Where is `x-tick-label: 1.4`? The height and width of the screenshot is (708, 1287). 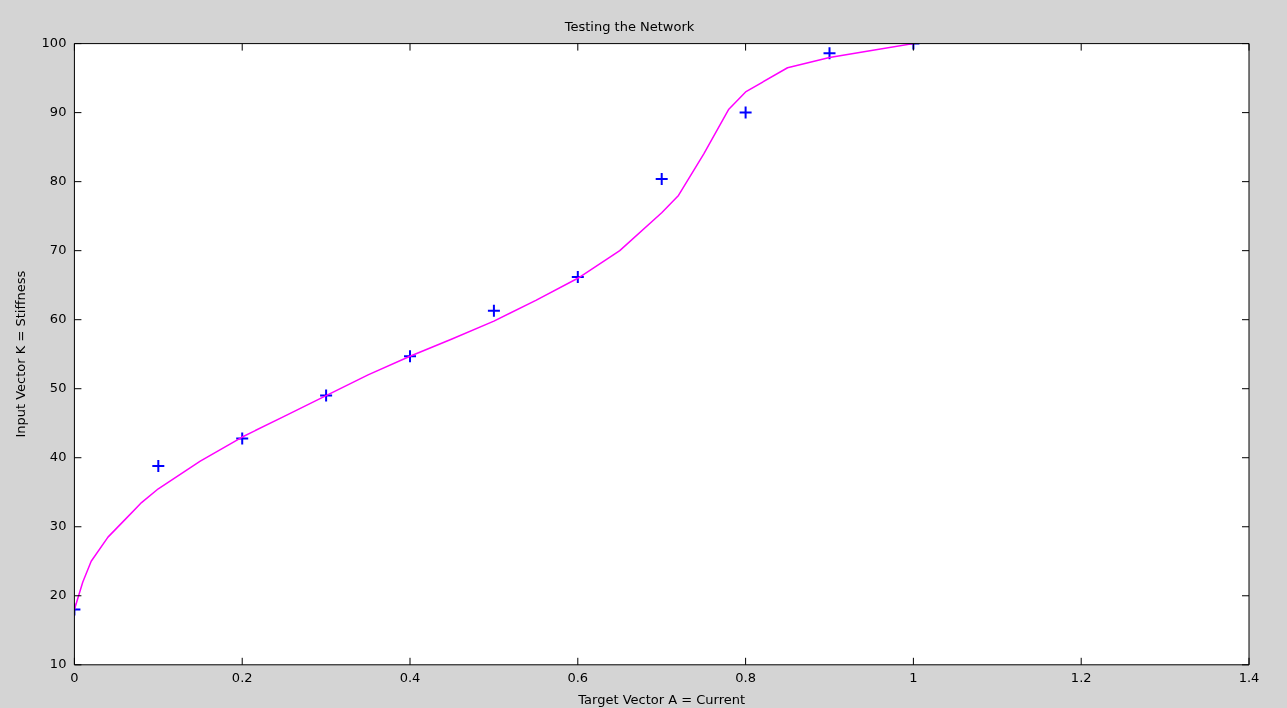
x-tick-label: 1.4 is located at coordinates (1249, 677).